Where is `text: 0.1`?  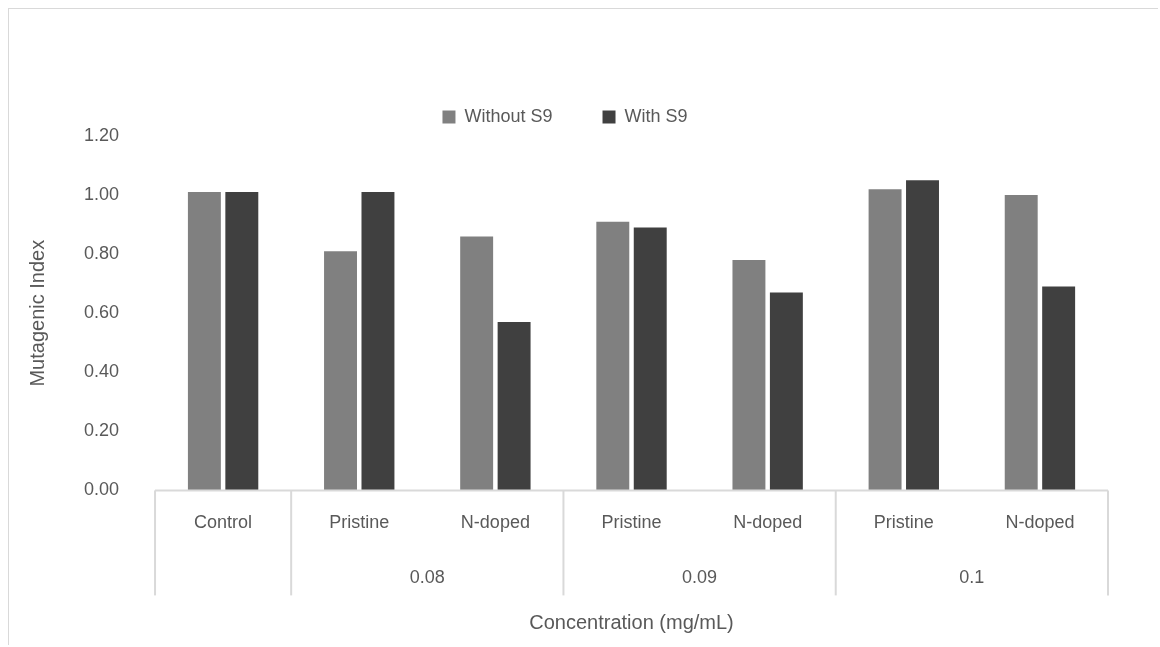
text: 0.1 is located at coordinates (972, 577).